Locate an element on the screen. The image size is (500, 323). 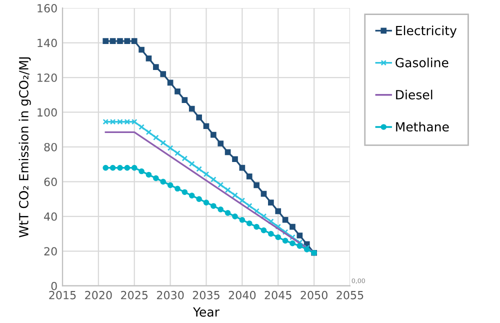
x-tick-label: 2055 is located at coordinates (350, 295).